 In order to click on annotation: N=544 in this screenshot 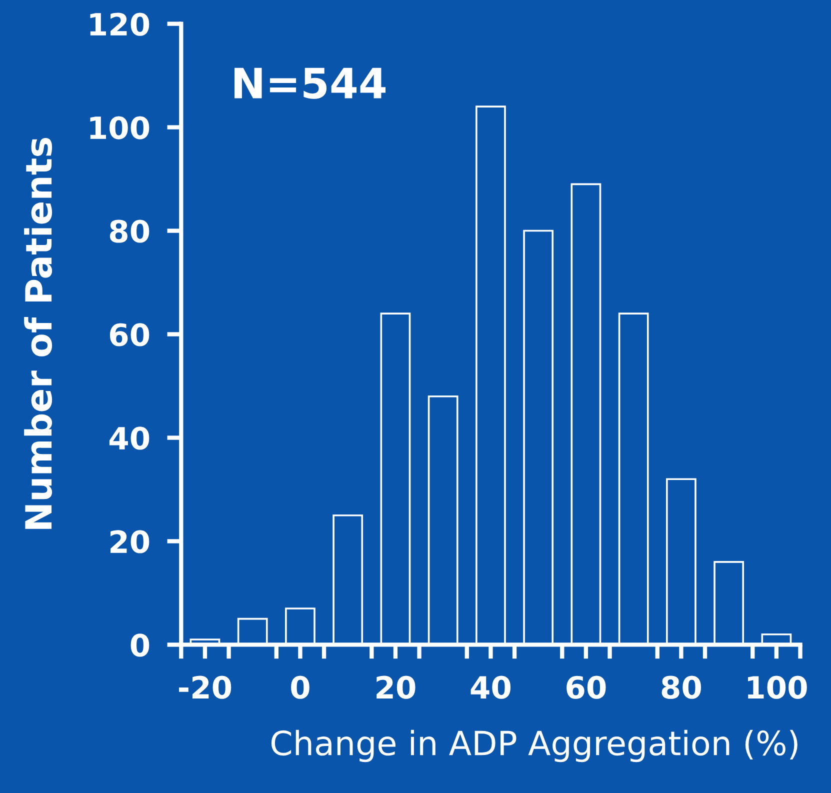, I will do `click(310, 83)`.